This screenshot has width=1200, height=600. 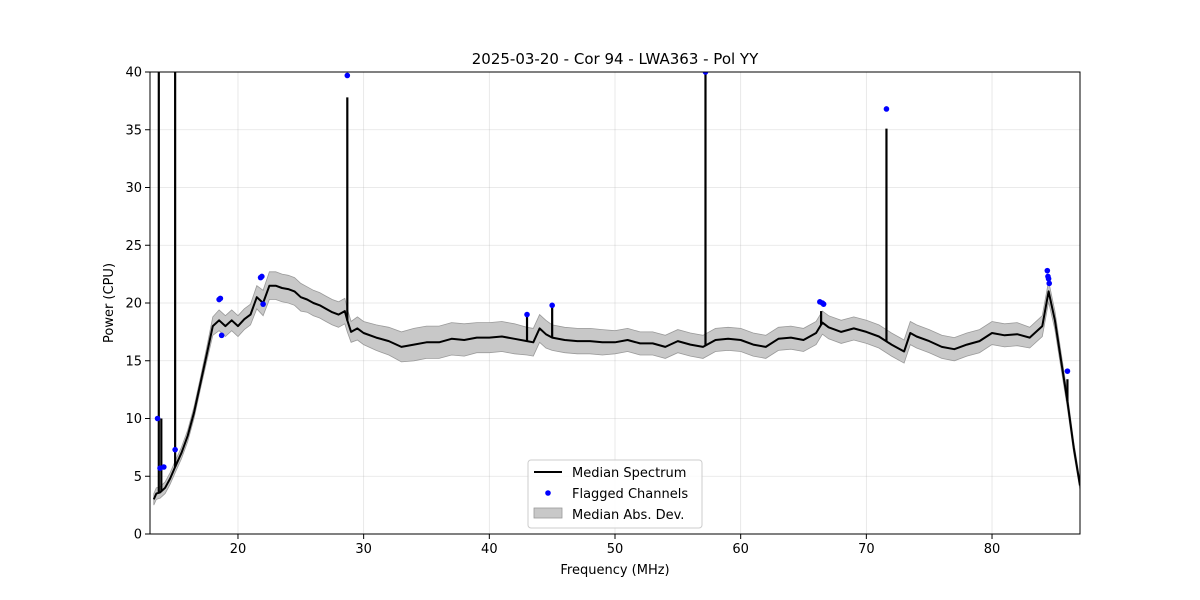 I want to click on legend-box, so click(x=615, y=494).